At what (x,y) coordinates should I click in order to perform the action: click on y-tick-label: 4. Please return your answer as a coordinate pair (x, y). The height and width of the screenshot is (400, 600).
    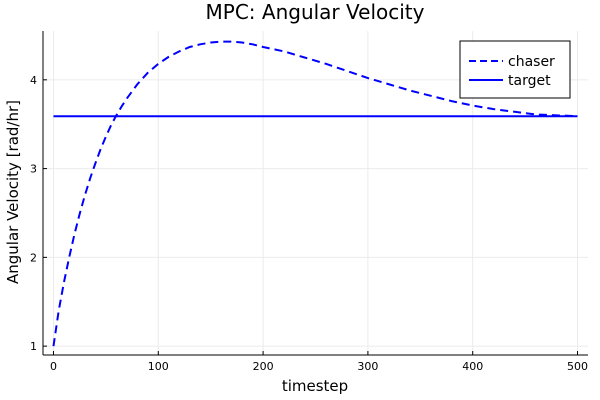
    Looking at the image, I should click on (33, 80).